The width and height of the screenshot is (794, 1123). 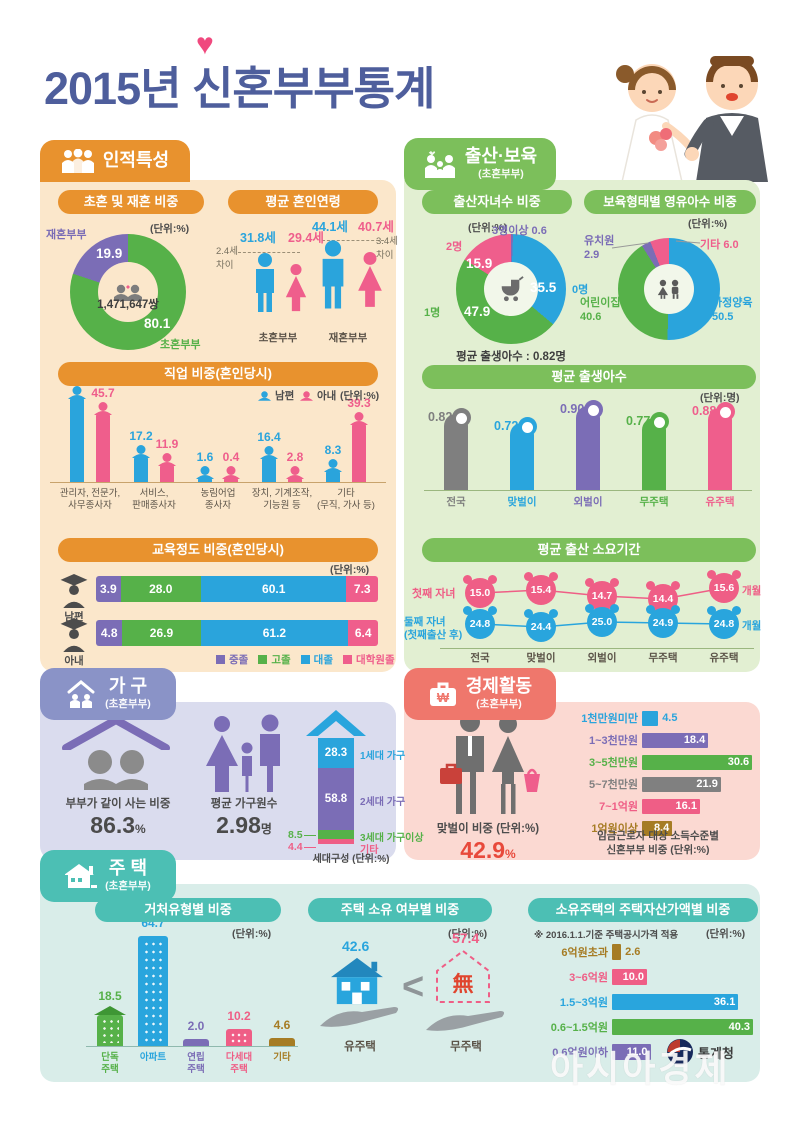 I want to click on female-figure-first, so click(x=296, y=288).